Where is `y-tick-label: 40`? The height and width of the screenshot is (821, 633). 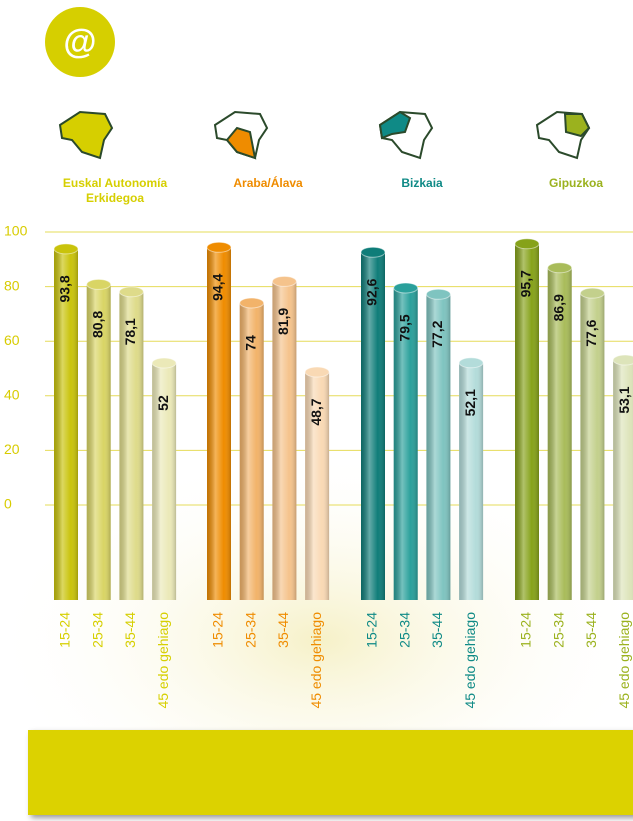
y-tick-label: 40 is located at coordinates (12, 395).